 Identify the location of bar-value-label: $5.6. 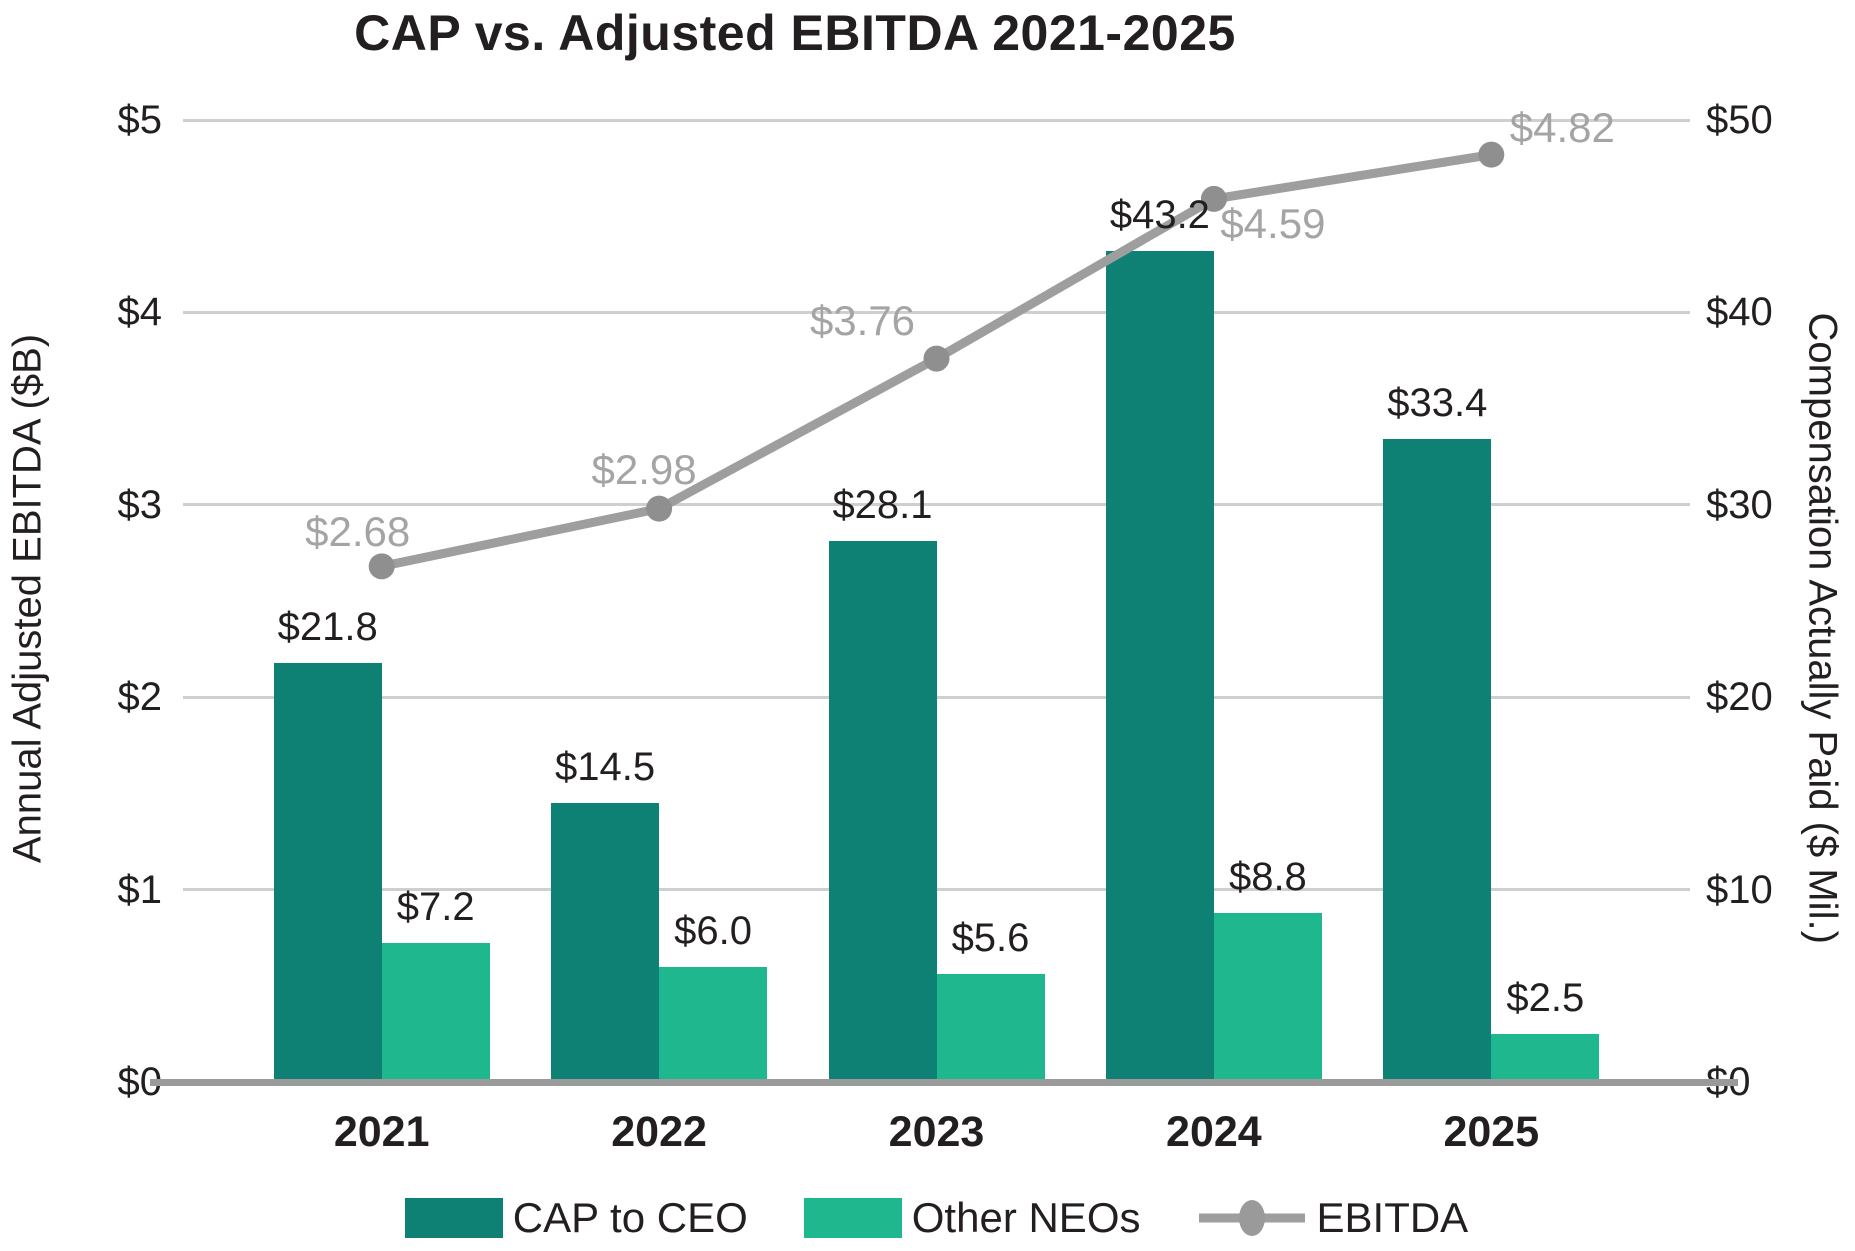
(990, 938).